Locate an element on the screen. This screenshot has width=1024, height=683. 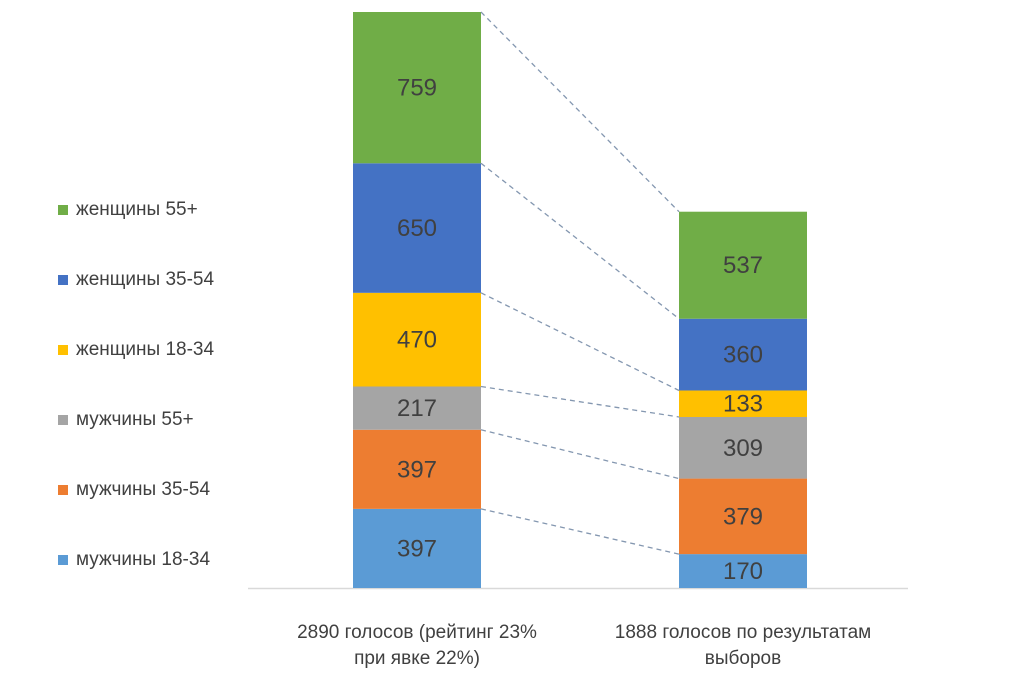
data-label-2-5: 360 is located at coordinates (743, 355).